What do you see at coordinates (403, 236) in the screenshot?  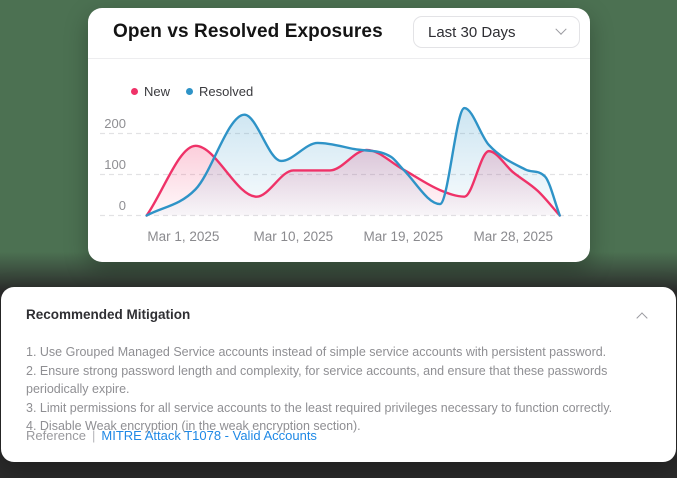 I see `x-tick-label: Mar 19, 2025` at bounding box center [403, 236].